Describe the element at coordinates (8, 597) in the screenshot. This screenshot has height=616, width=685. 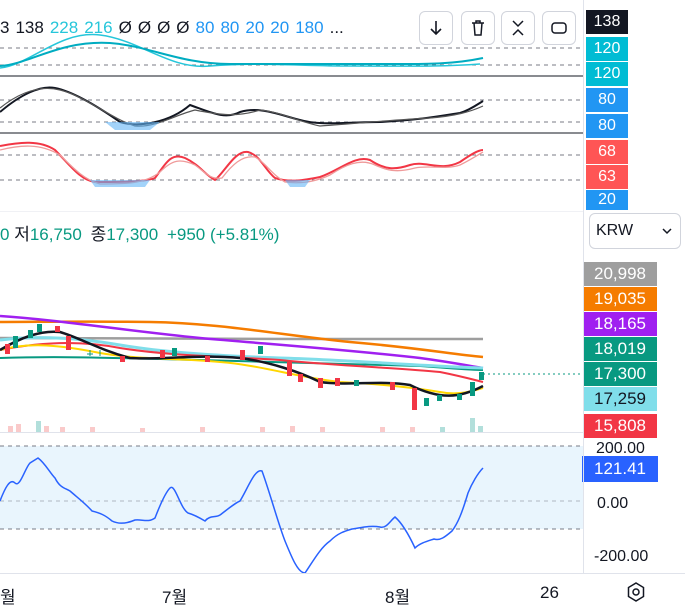
I see `x-label-0: 월` at that location.